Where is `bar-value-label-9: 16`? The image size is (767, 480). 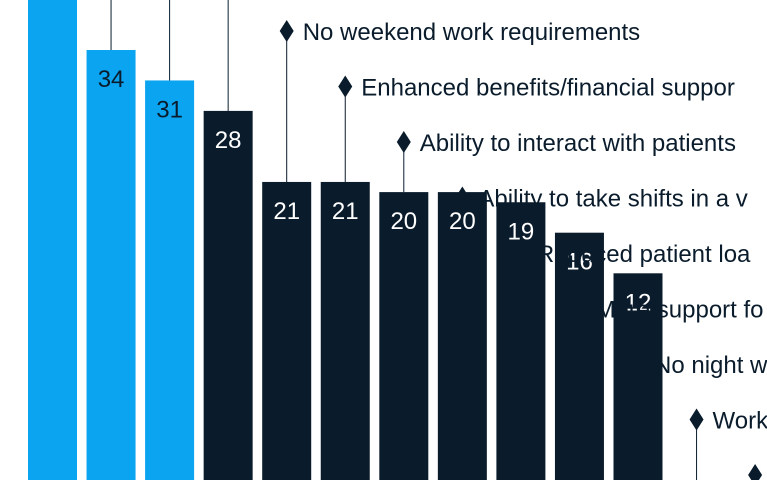 bar-value-label-9: 16 is located at coordinates (579, 262).